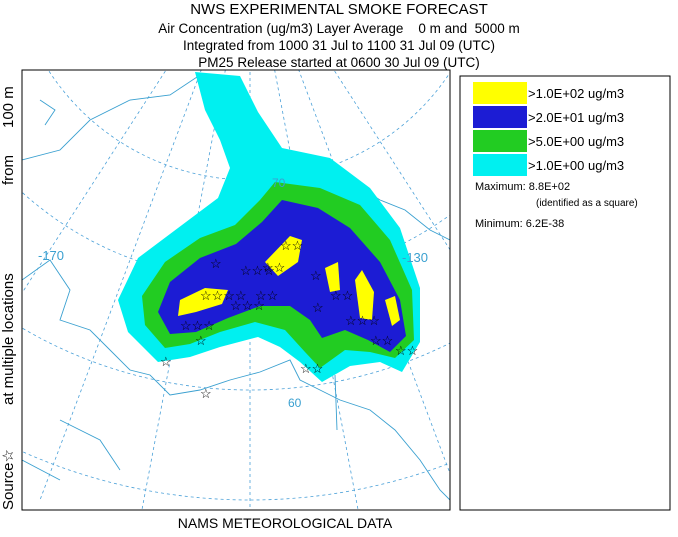 The height and width of the screenshot is (537, 678). I want to click on map-label: -130, so click(415, 257).